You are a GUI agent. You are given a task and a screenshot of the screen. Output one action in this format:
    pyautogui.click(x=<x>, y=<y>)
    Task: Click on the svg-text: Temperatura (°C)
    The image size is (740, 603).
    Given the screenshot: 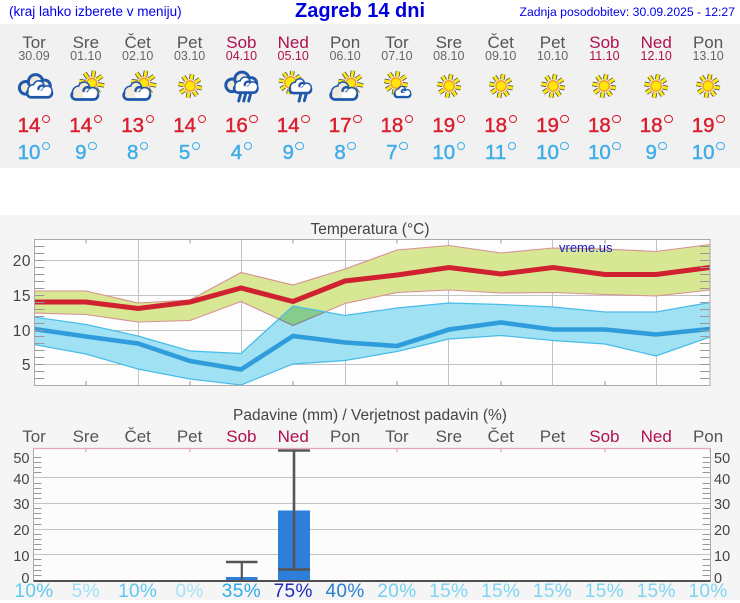 What is the action you would take?
    pyautogui.click(x=369, y=229)
    